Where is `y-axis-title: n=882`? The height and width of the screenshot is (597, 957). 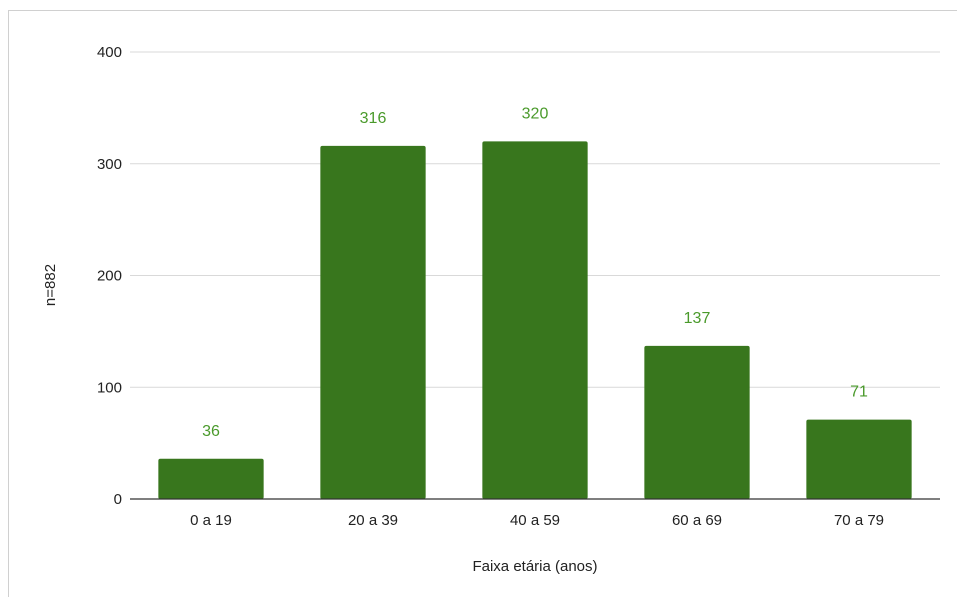
y-axis-title: n=882 is located at coordinates (50, 285).